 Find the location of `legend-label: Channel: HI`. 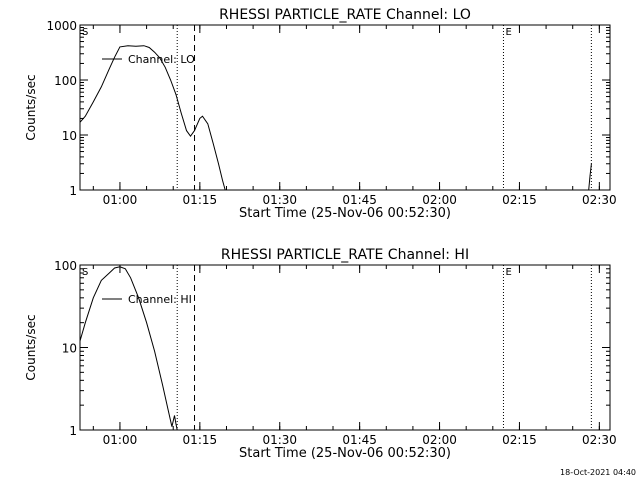

legend-label: Channel: HI is located at coordinates (160, 299).